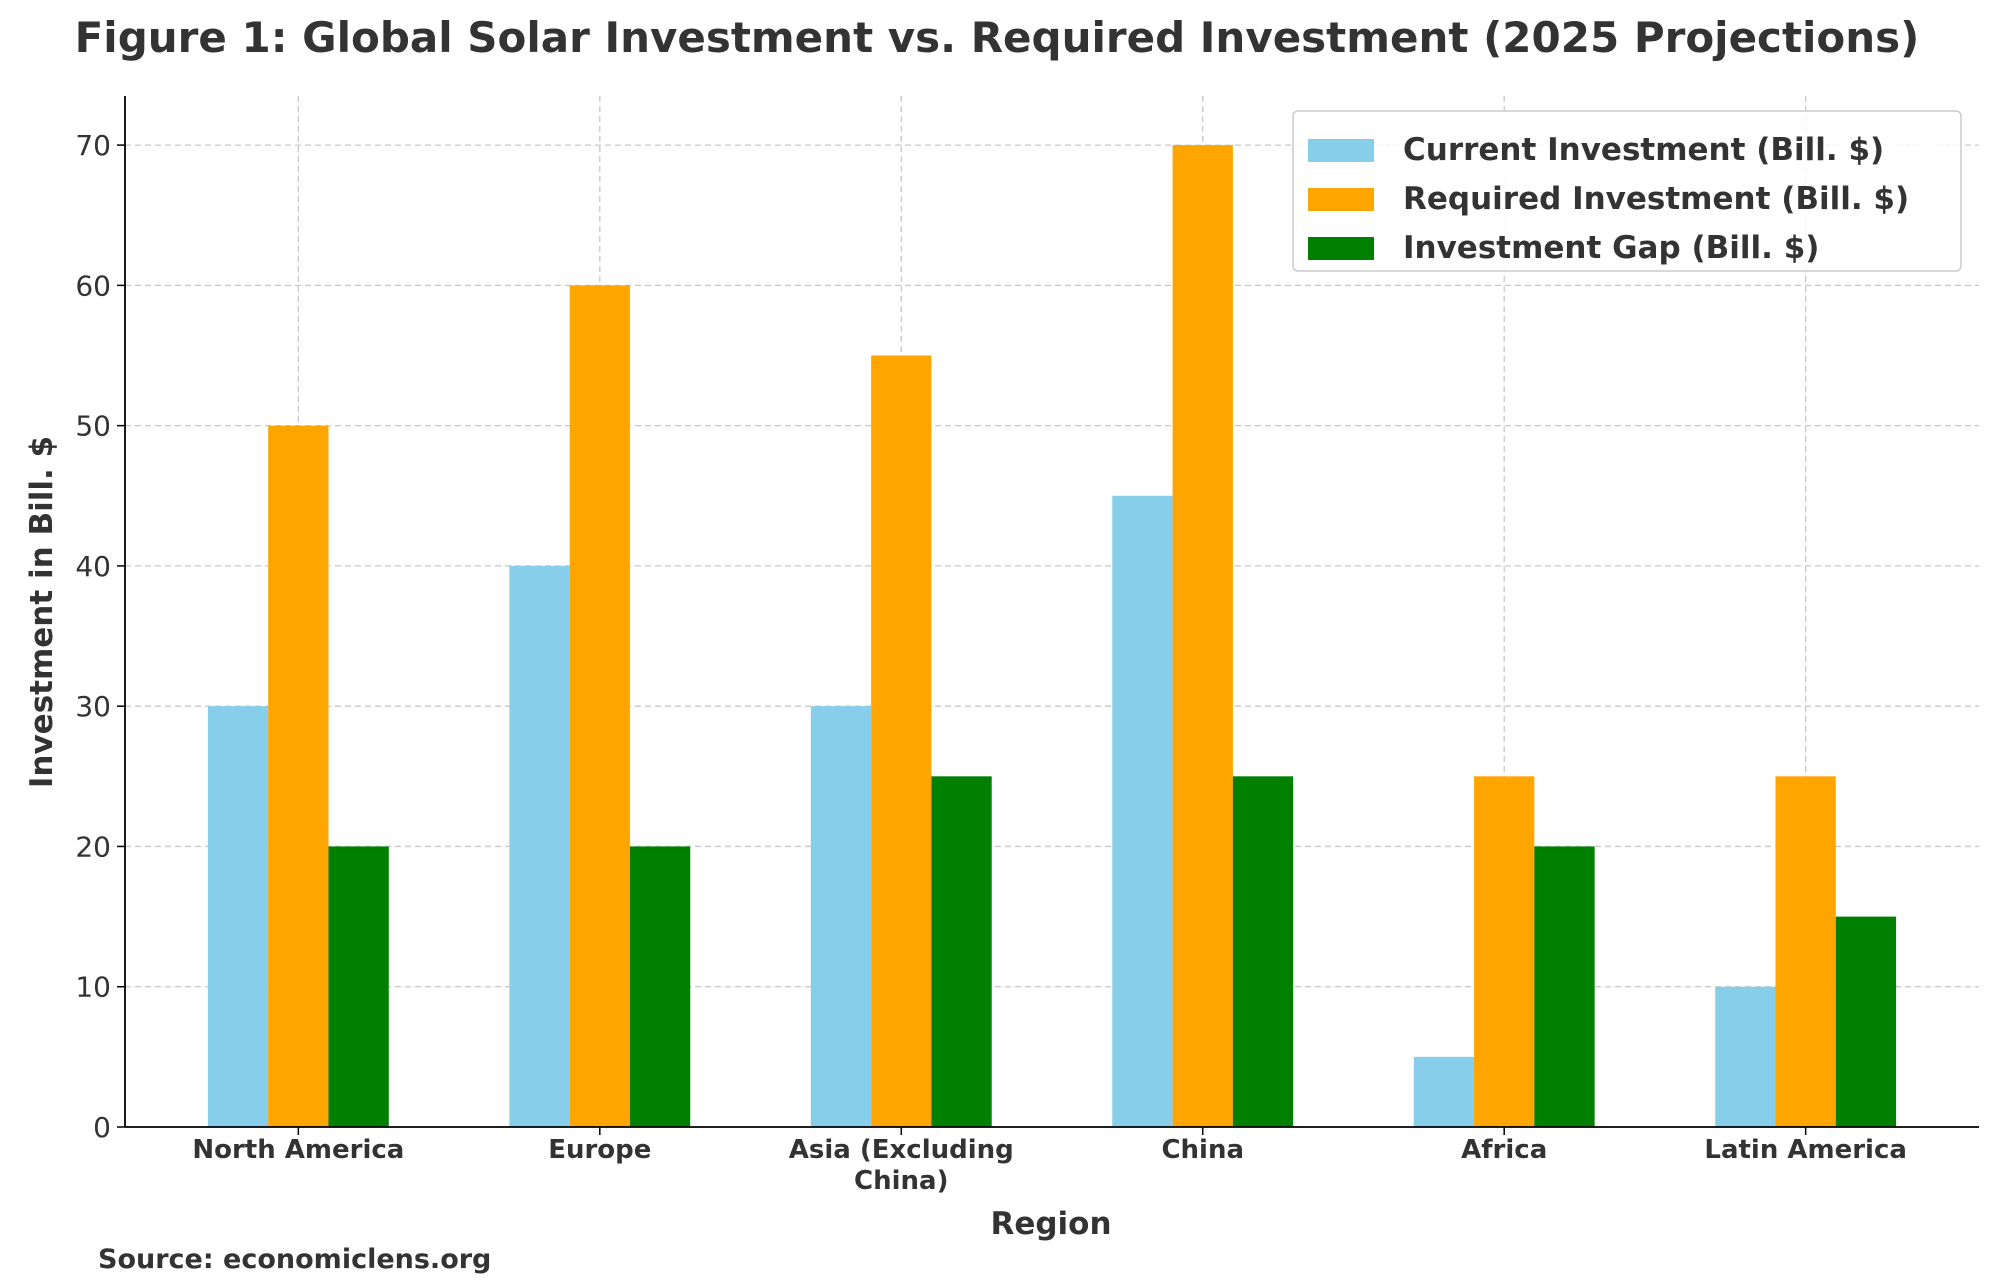 Image resolution: width=1995 pixels, height=1287 pixels. Describe the element at coordinates (93, 706) in the screenshot. I see `y-tick-label: 30` at that location.